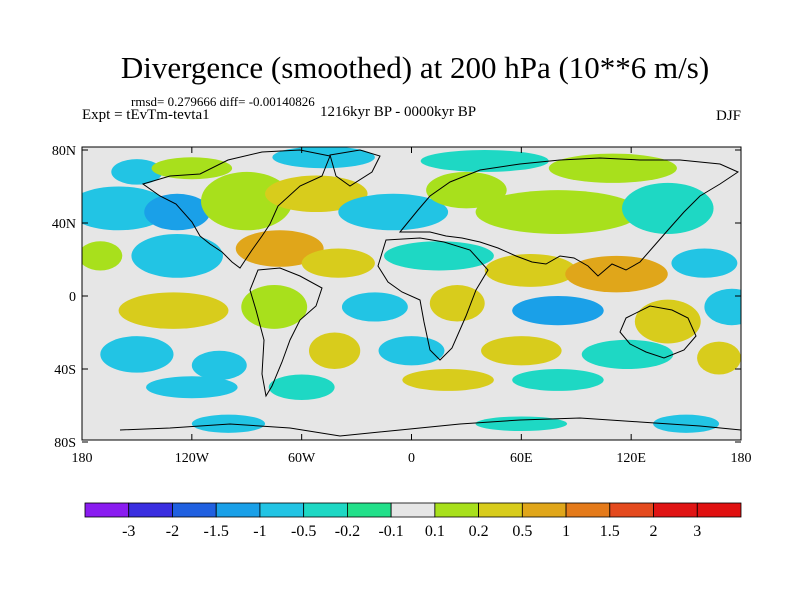 The image size is (800, 600). What do you see at coordinates (172, 531) in the screenshot?
I see `colorbar-label: -2` at bounding box center [172, 531].